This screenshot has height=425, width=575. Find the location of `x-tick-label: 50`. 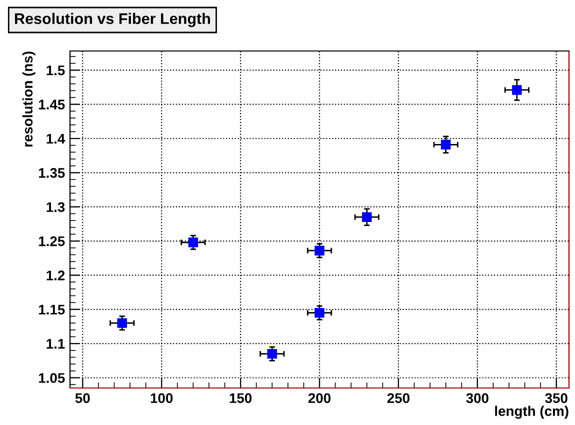

x-tick-label: 50 is located at coordinates (82, 398).